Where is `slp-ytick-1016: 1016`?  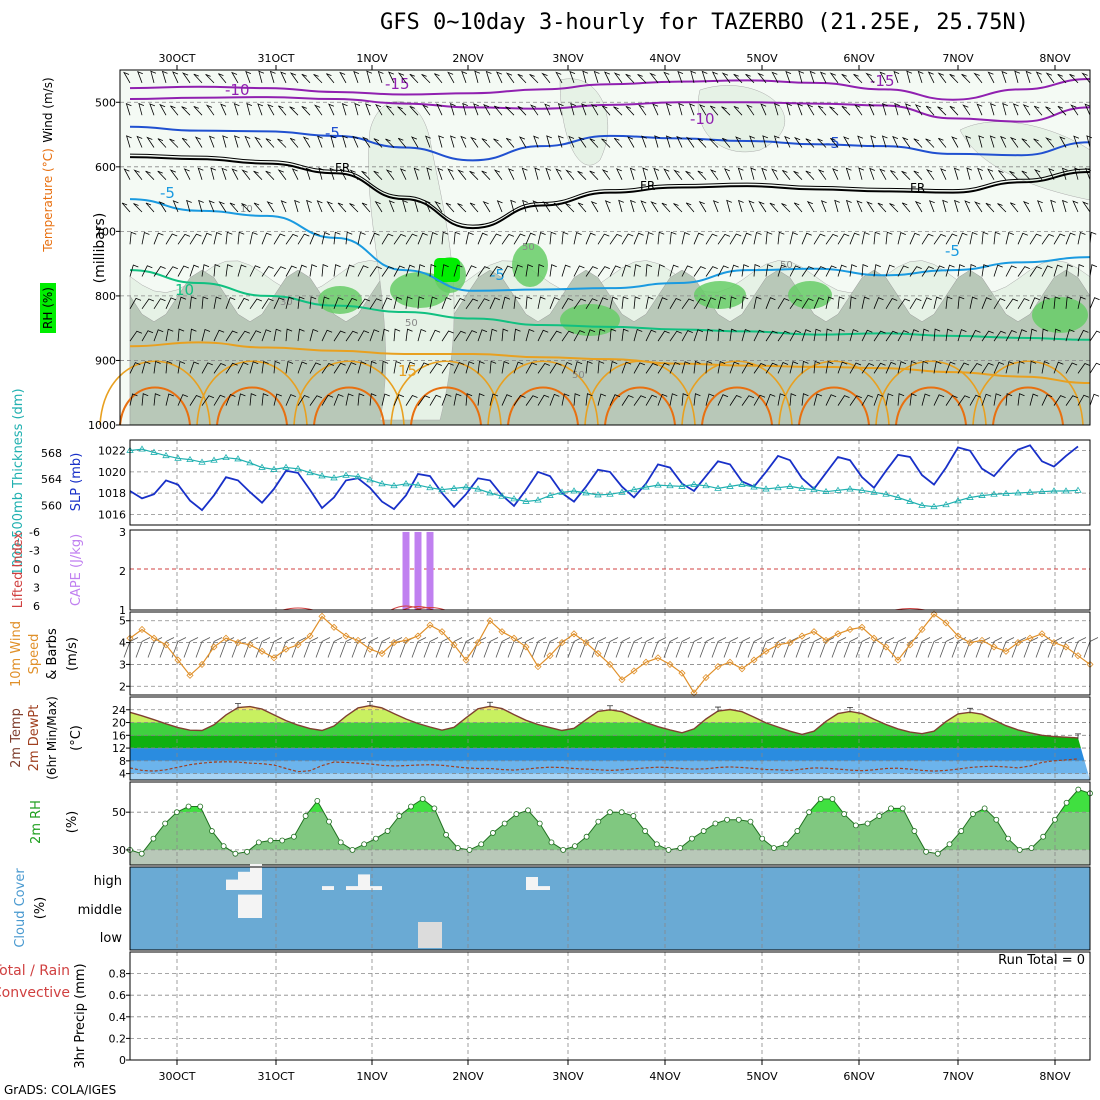 slp-ytick-1016: 1016 is located at coordinates (112, 514).